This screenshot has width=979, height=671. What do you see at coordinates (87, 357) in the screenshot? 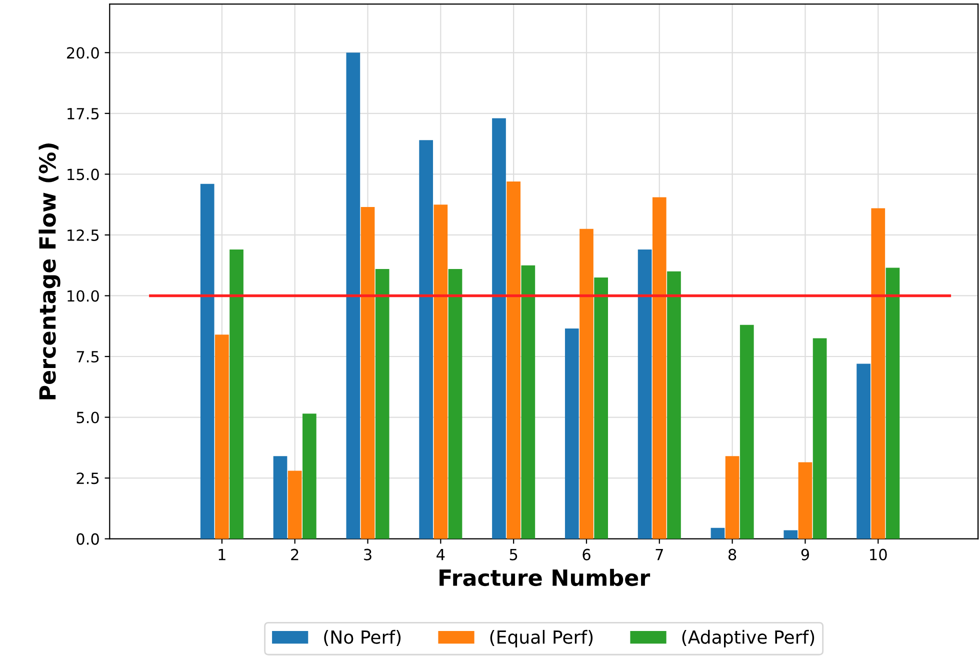
I see `y-tick-label: 7.5` at bounding box center [87, 357].